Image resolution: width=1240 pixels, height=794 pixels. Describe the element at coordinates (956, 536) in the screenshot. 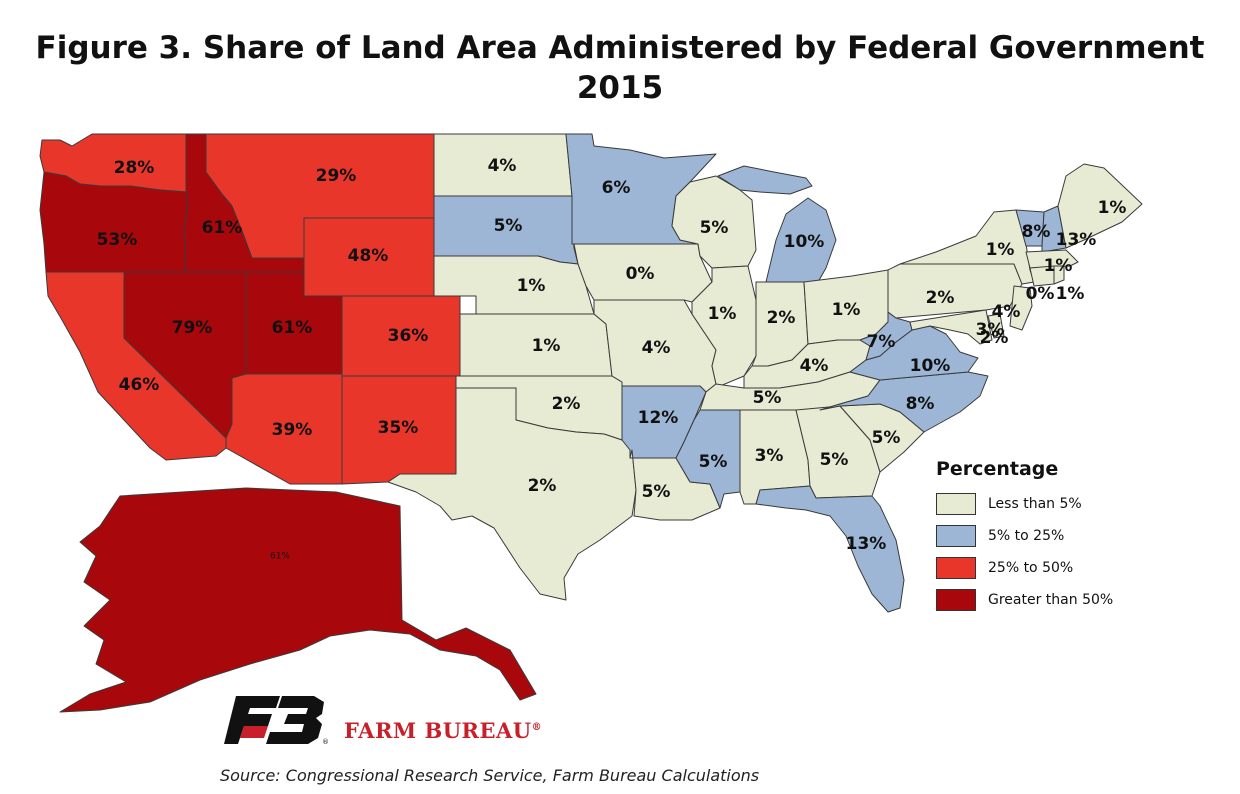

I see `legend-swatch-5to25` at that location.